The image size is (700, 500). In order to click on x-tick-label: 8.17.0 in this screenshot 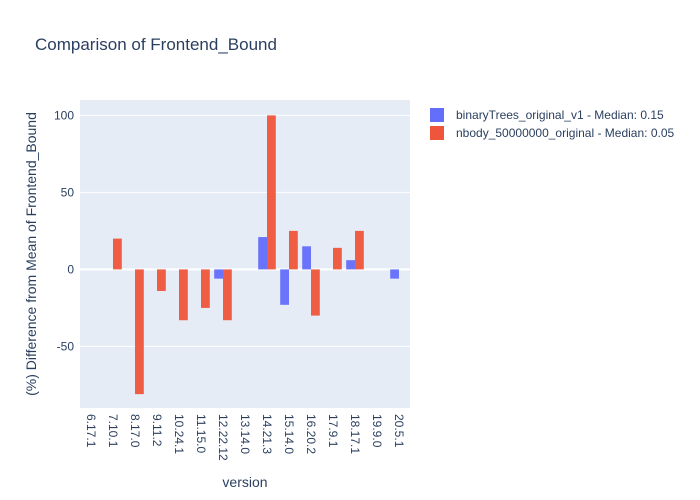, I will do `click(135, 431)`.